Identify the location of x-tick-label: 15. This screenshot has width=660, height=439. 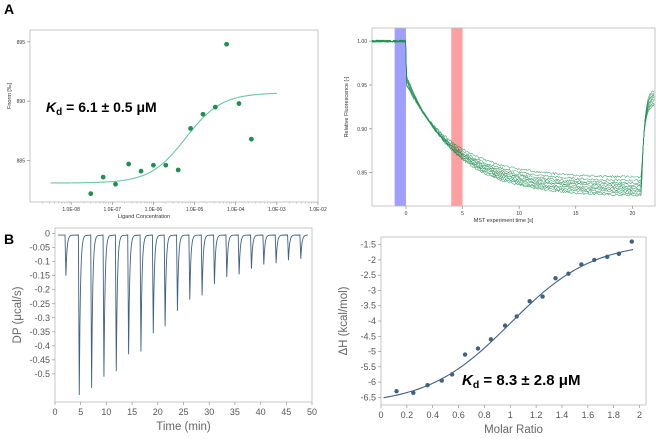
(132, 412).